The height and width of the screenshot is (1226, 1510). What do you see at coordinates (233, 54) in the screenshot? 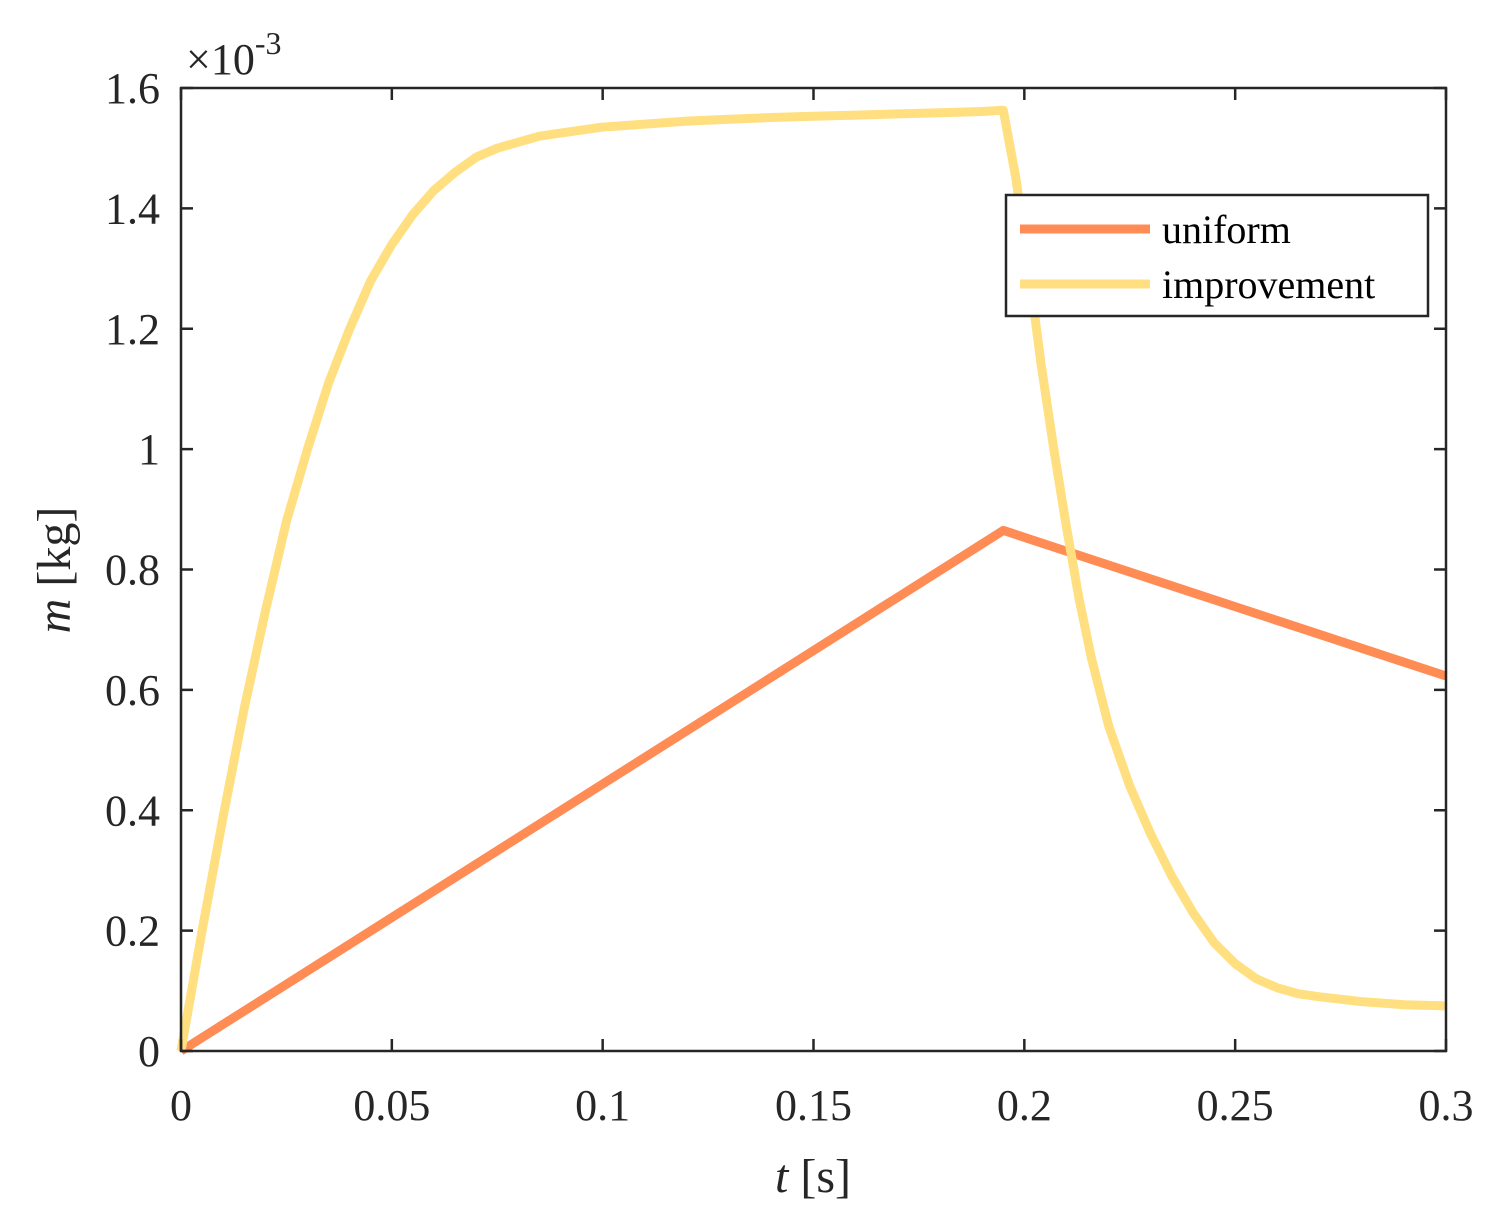
I see `y-exponent-label: ×10⁻³` at bounding box center [233, 54].